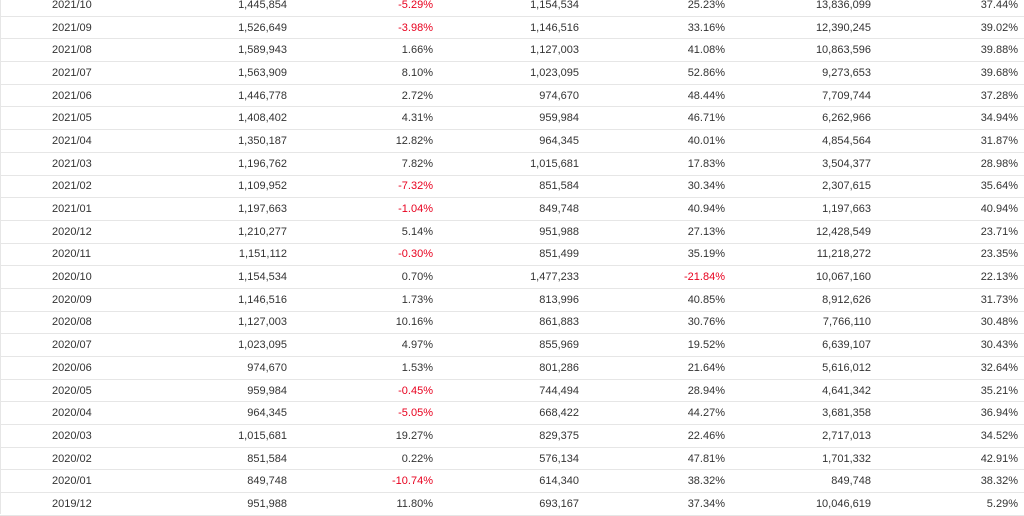 The height and width of the screenshot is (516, 1024). I want to click on revenue-cell: 951,988, so click(267, 503).